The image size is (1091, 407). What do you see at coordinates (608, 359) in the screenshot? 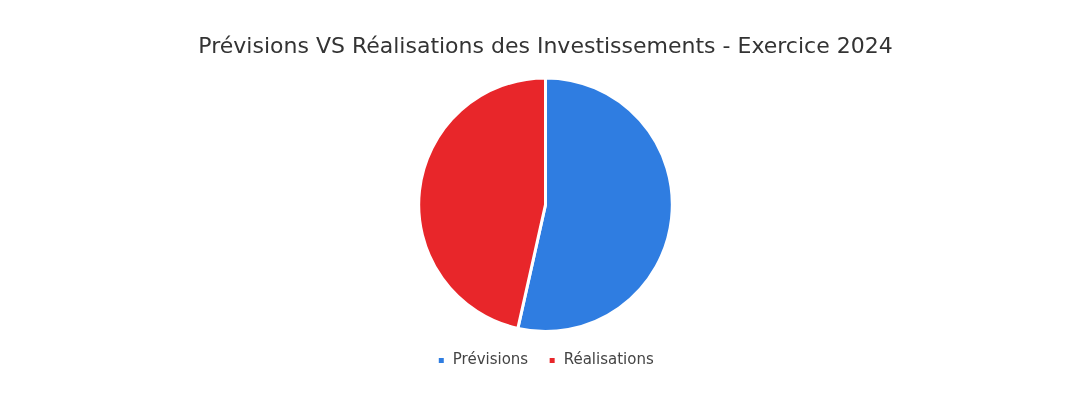
I see `legend-label: Réalisations` at bounding box center [608, 359].